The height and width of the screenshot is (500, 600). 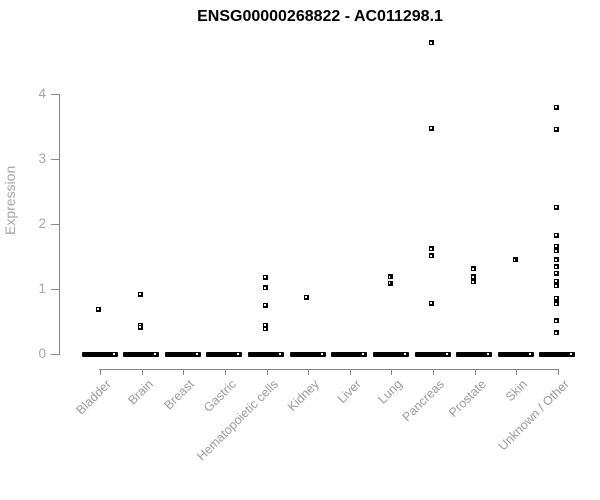 What do you see at coordinates (320, 16) in the screenshot?
I see `chart-title: ENSG00000268822 - AC011298.1` at bounding box center [320, 16].